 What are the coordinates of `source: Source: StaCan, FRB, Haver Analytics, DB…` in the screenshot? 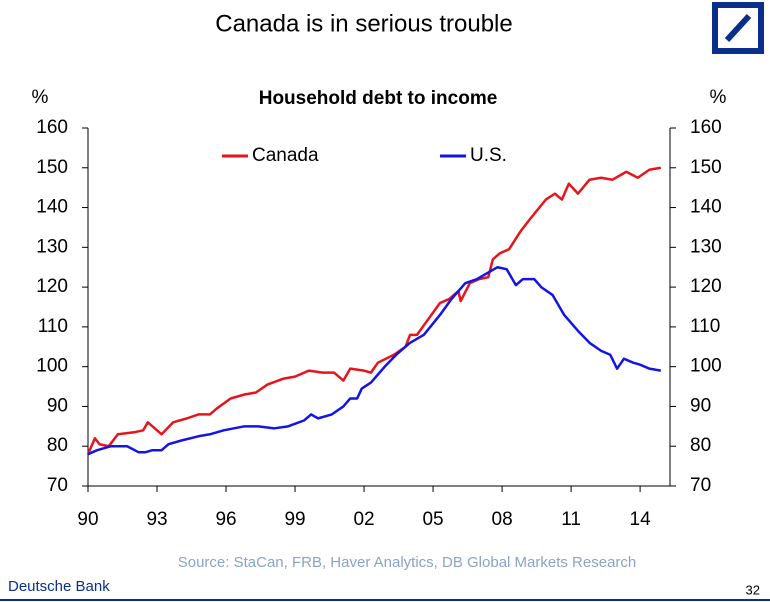 It's located at (407, 562).